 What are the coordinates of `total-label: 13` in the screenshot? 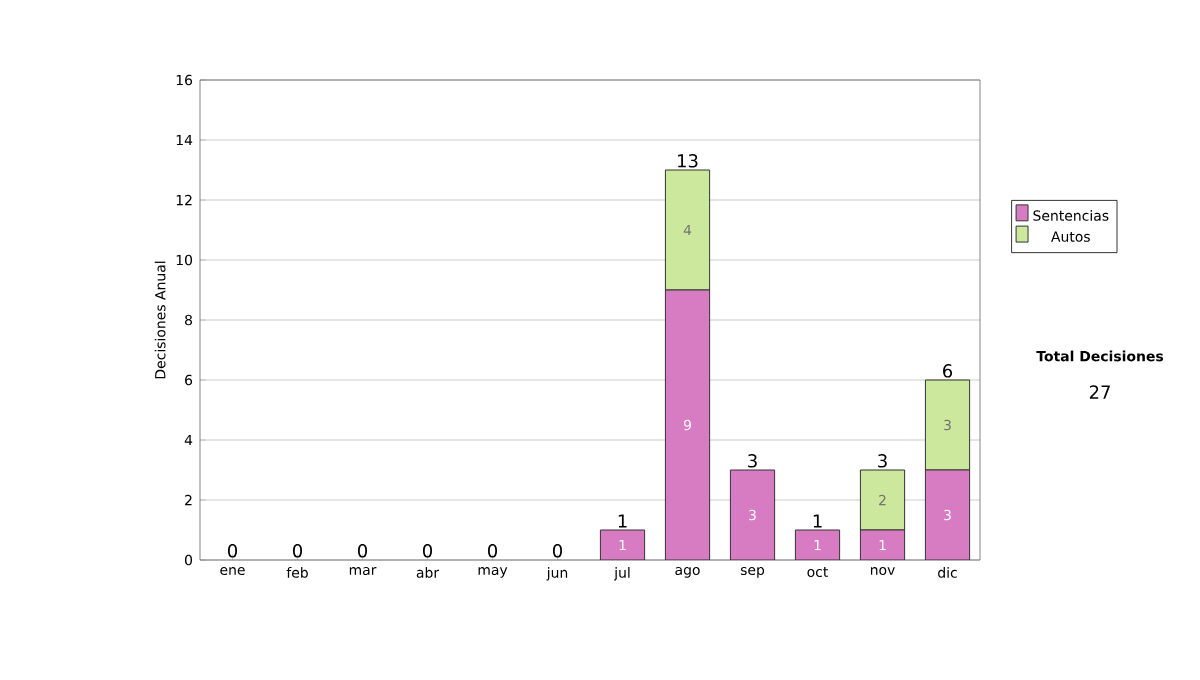 It's located at (688, 161).